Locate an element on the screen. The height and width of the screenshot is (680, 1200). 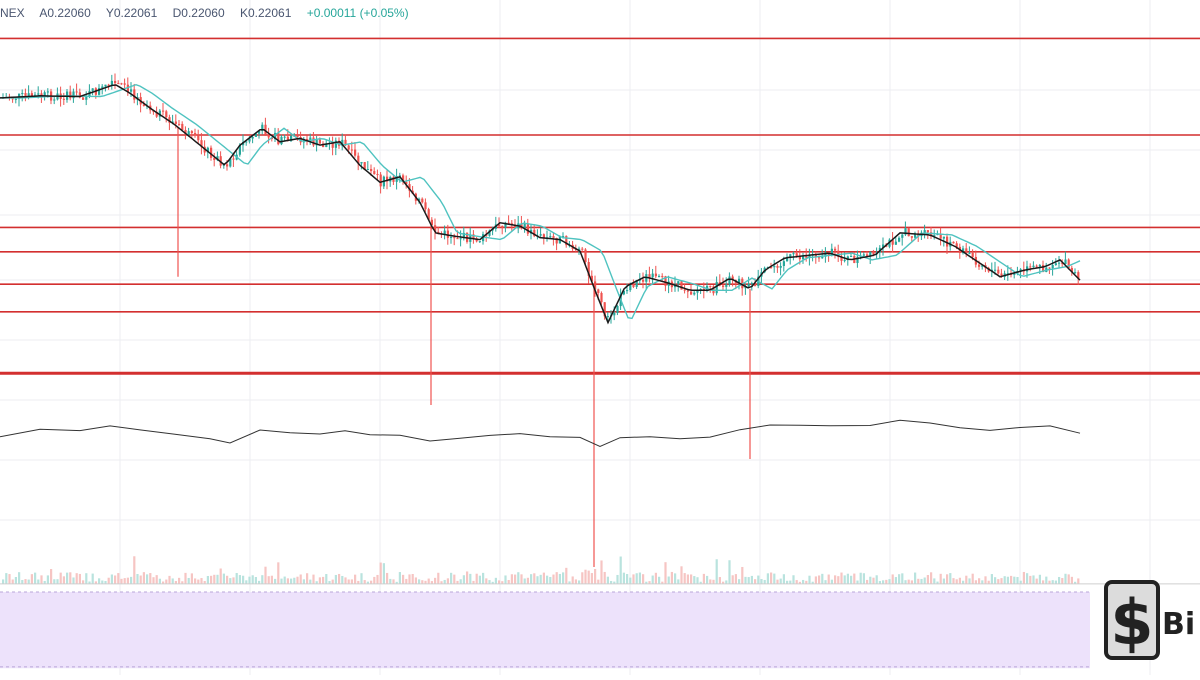
close-value: K0.22061 is located at coordinates (266, 13).